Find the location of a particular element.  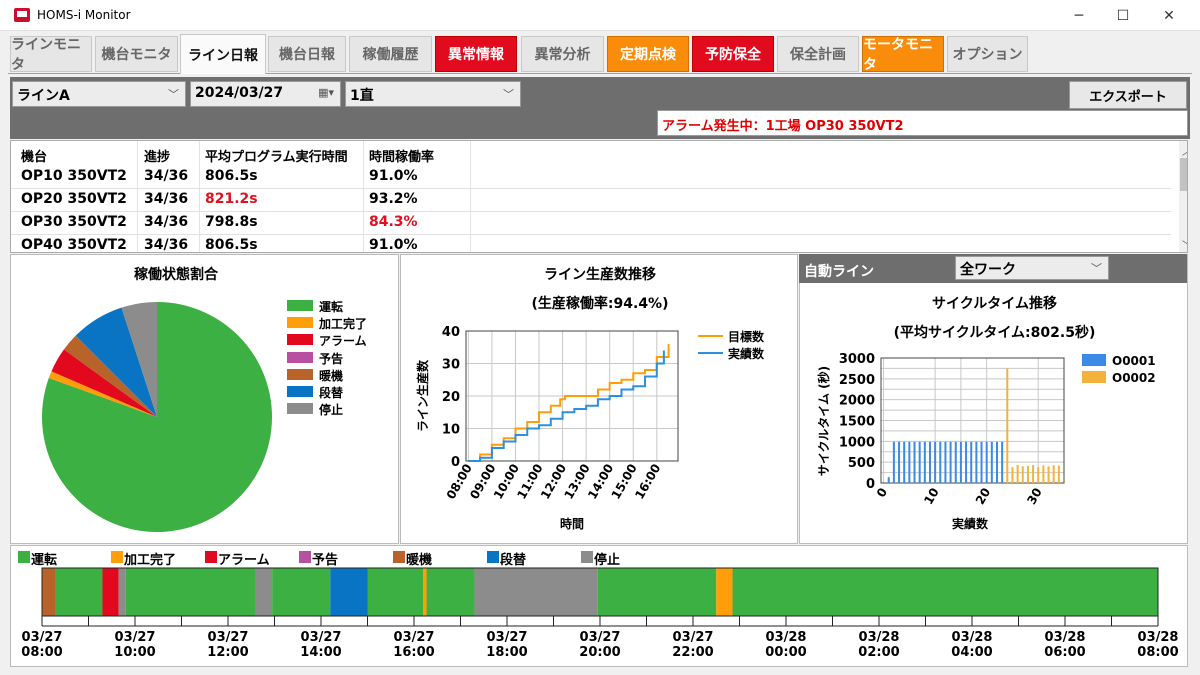

timeline-legend-label: 加工完了 is located at coordinates (150, 560).